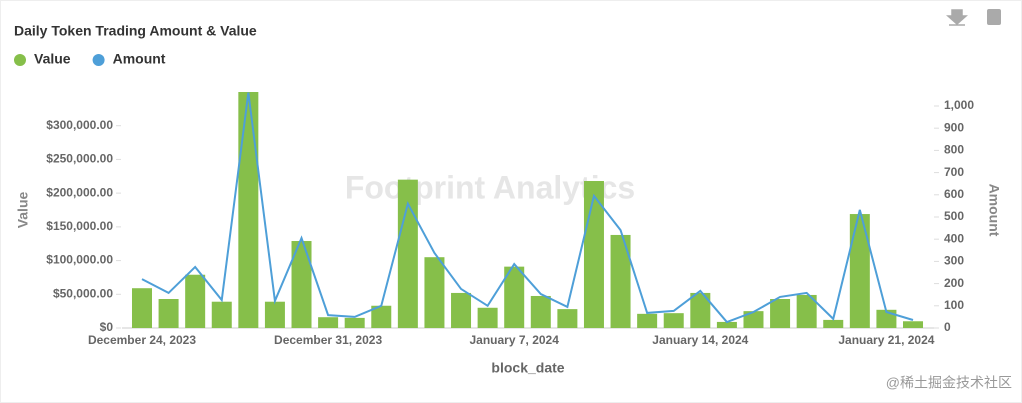  What do you see at coordinates (959, 105) in the screenshot?
I see `y2-tick-label: 1,000` at bounding box center [959, 105].